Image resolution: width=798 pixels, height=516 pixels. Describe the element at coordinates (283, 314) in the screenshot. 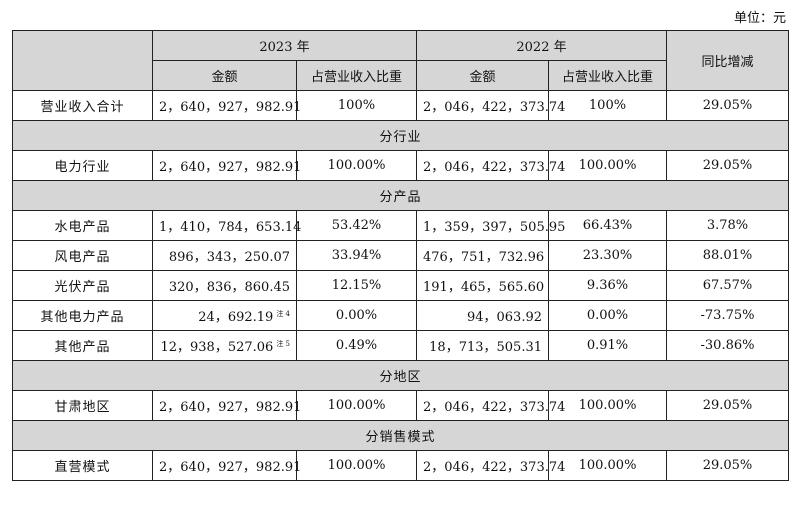

I see `footnote-mark: 注 4` at that location.